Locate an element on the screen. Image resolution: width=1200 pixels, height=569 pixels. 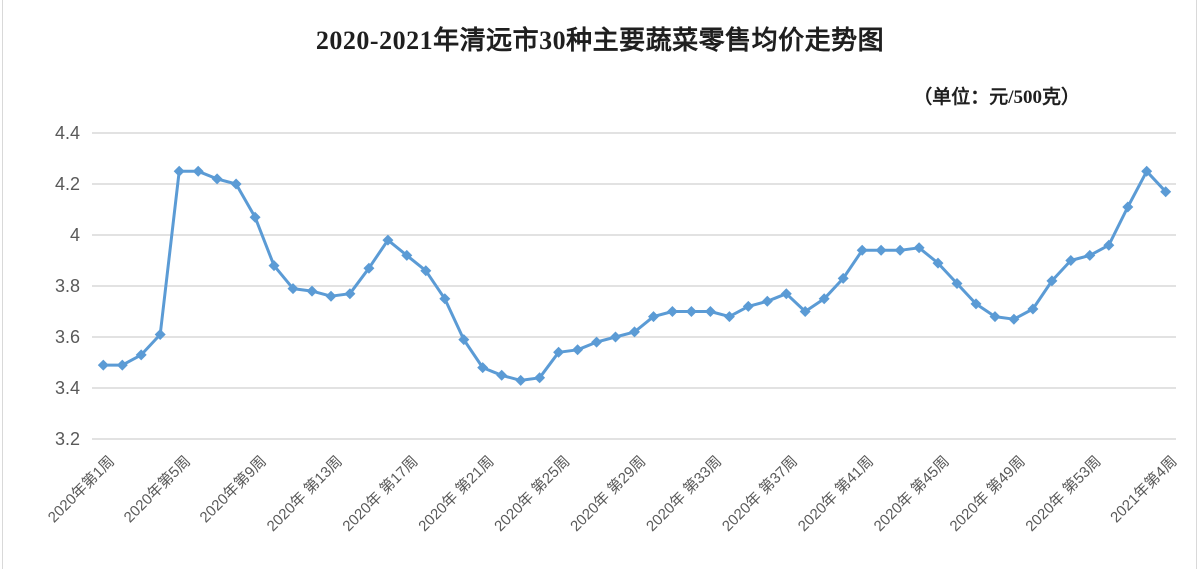
y-tick-label: 3.4 is located at coordinates (67, 388).